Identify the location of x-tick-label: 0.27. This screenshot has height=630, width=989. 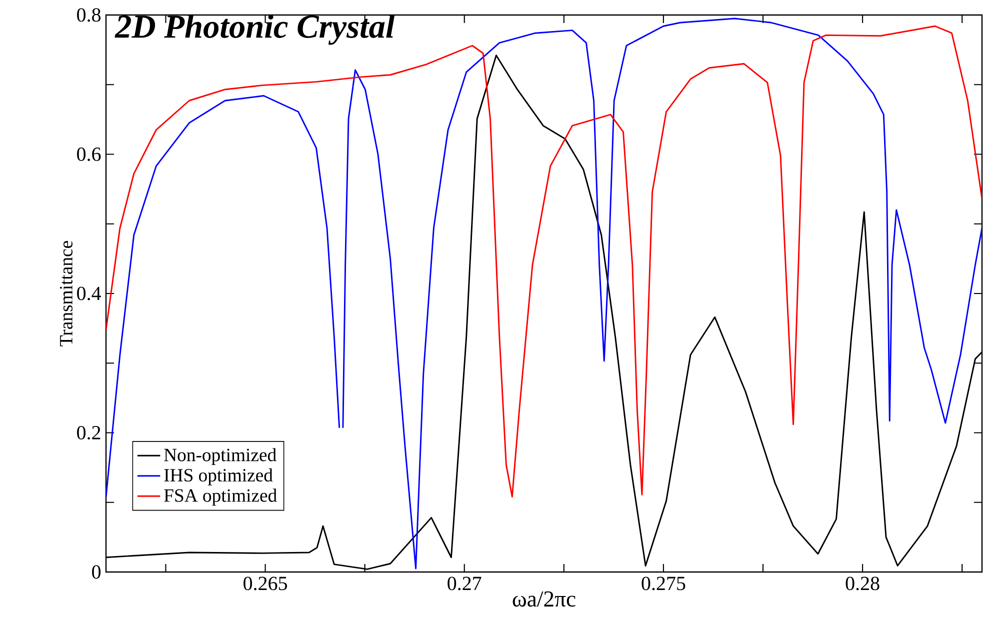
(465, 583).